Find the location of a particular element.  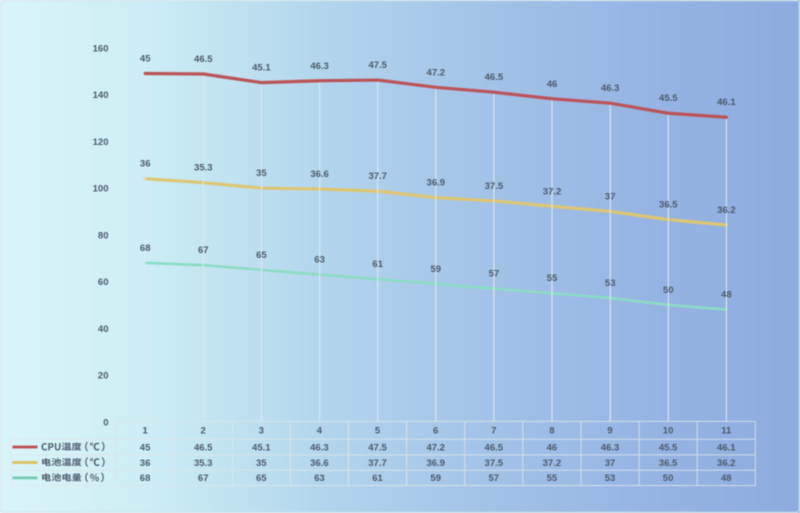

svg-text: 1 is located at coordinates (145, 431).